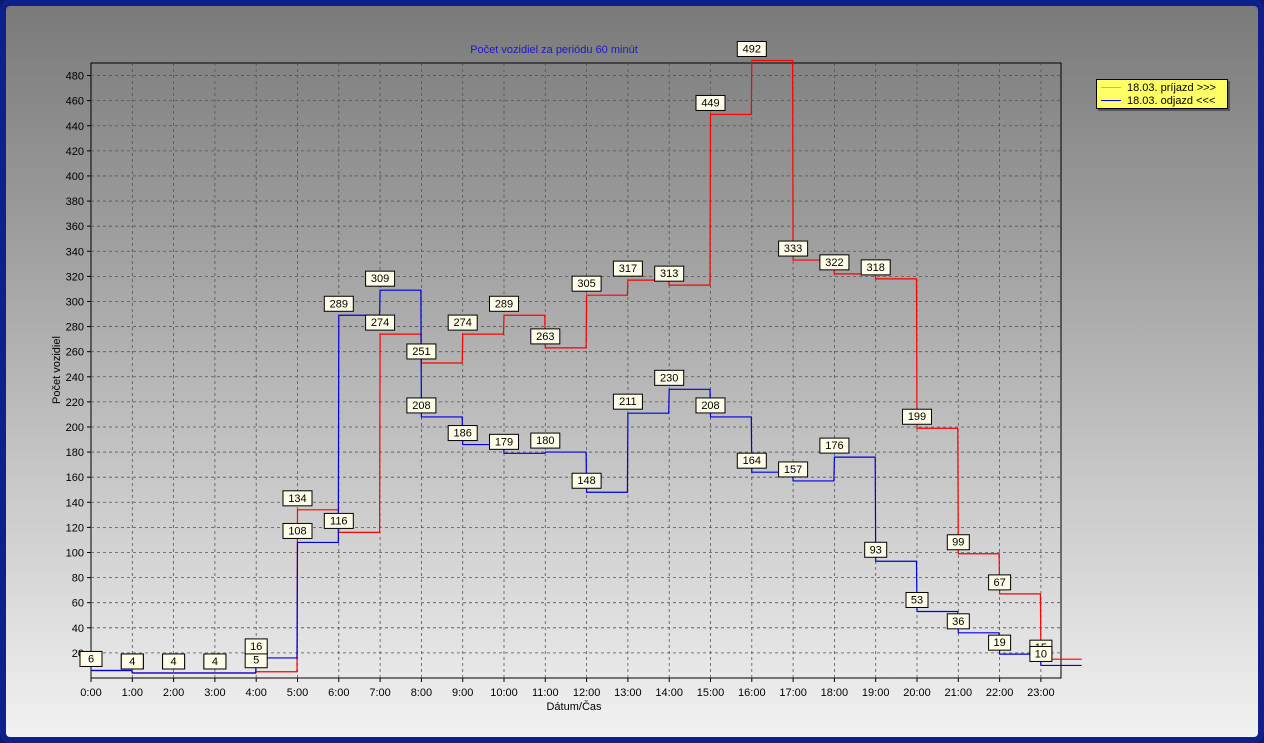 Image resolution: width=1264 pixels, height=743 pixels. I want to click on data-label-text: 318, so click(876, 268).